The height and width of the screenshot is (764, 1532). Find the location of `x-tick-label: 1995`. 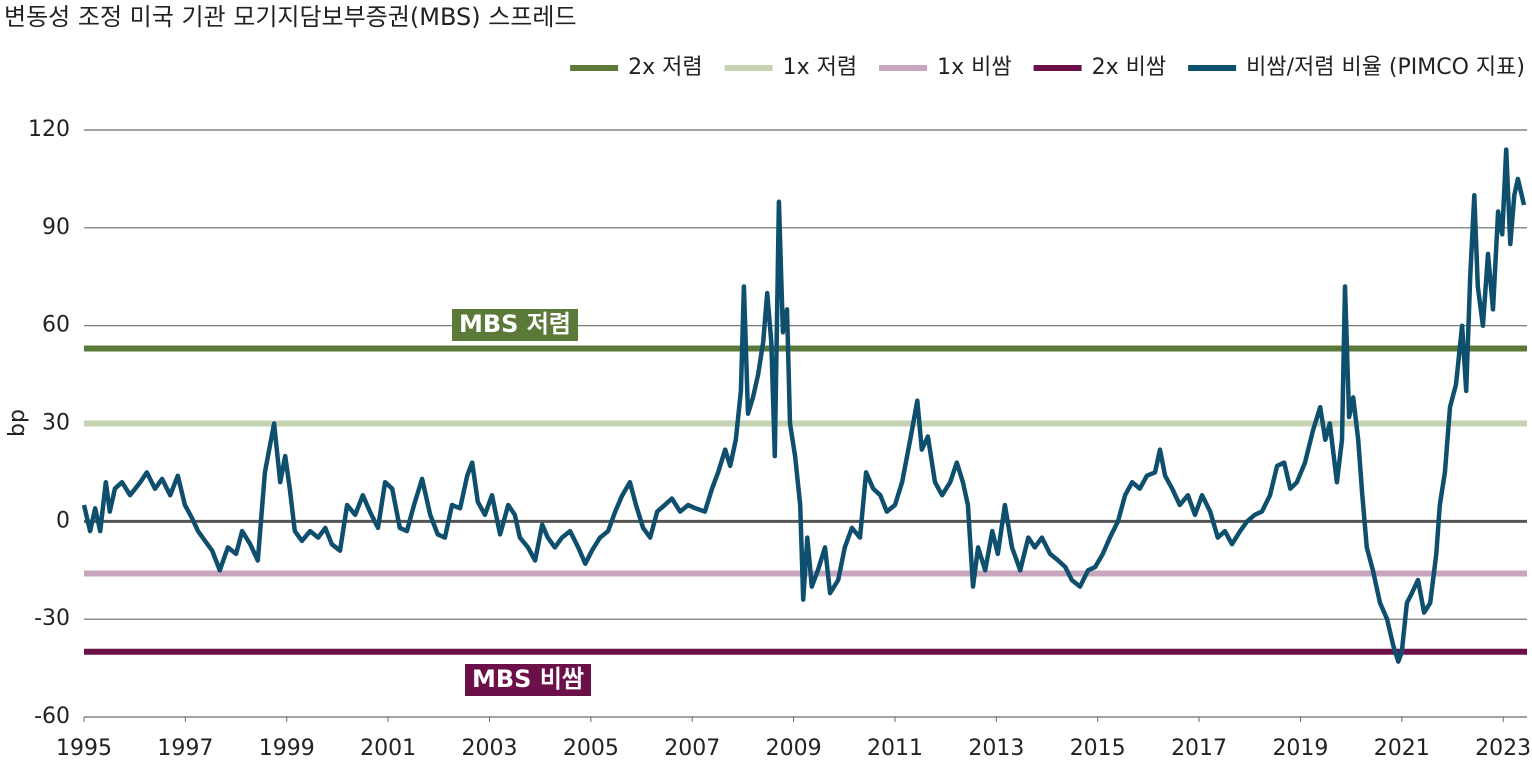

x-tick-label: 1995 is located at coordinates (84, 748).